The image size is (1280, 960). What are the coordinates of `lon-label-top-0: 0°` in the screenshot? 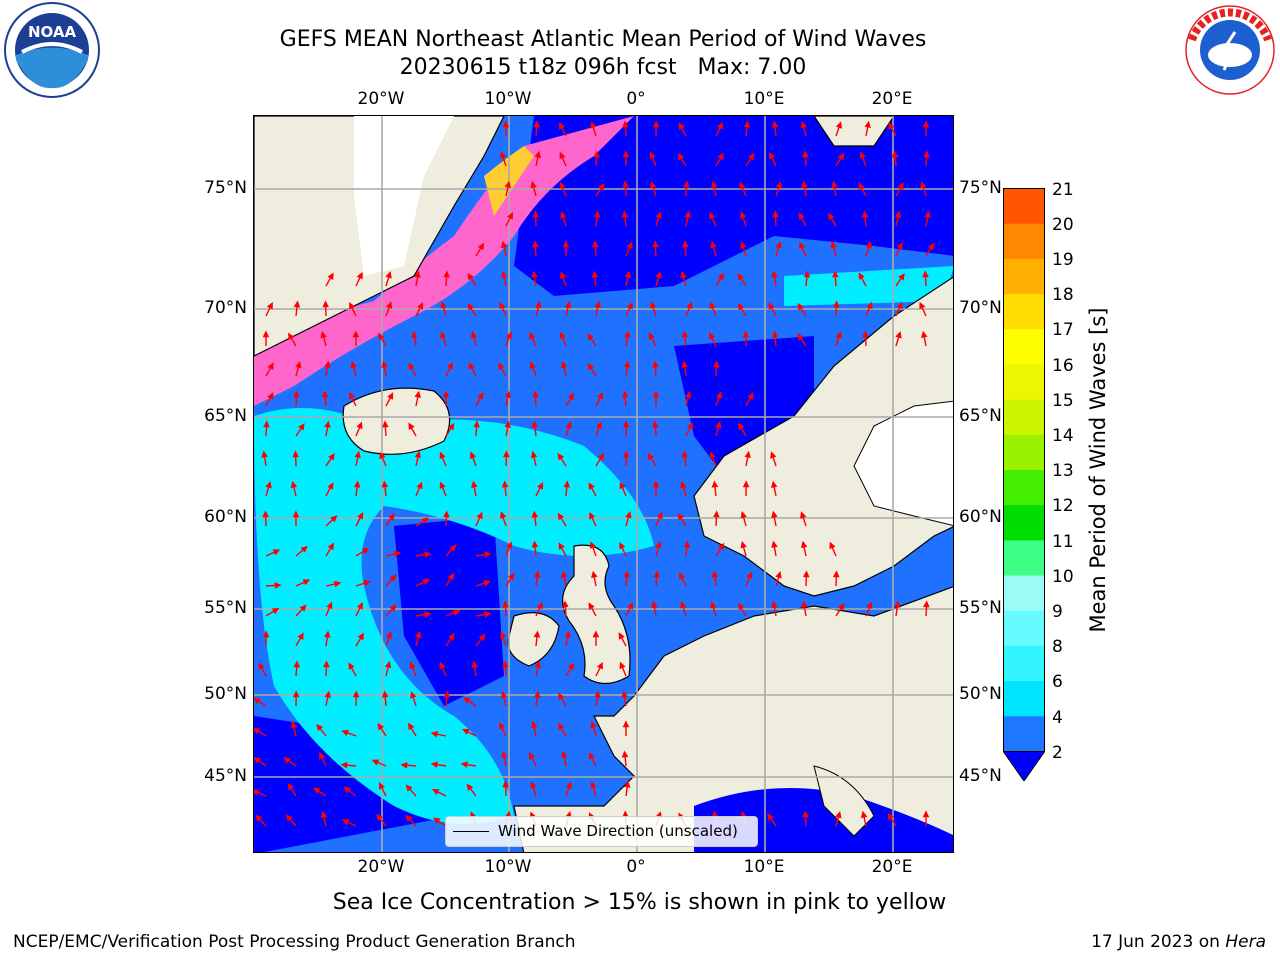 It's located at (636, 99).